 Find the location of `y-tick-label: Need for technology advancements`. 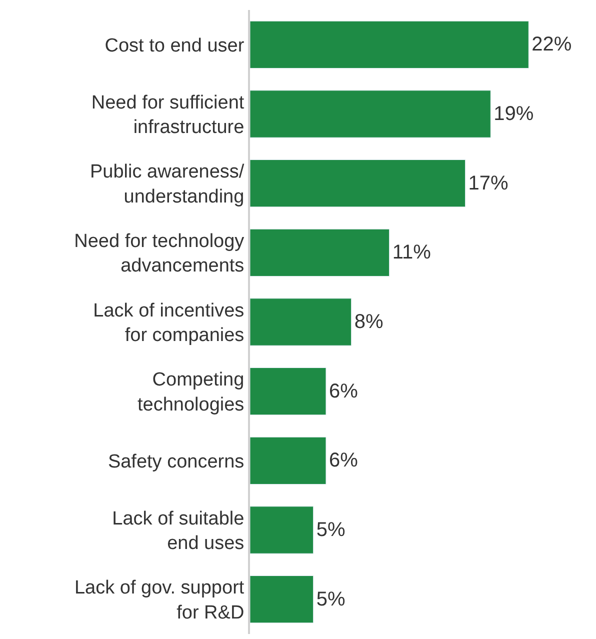

y-tick-label: Need for technology advancements is located at coordinates (159, 253).